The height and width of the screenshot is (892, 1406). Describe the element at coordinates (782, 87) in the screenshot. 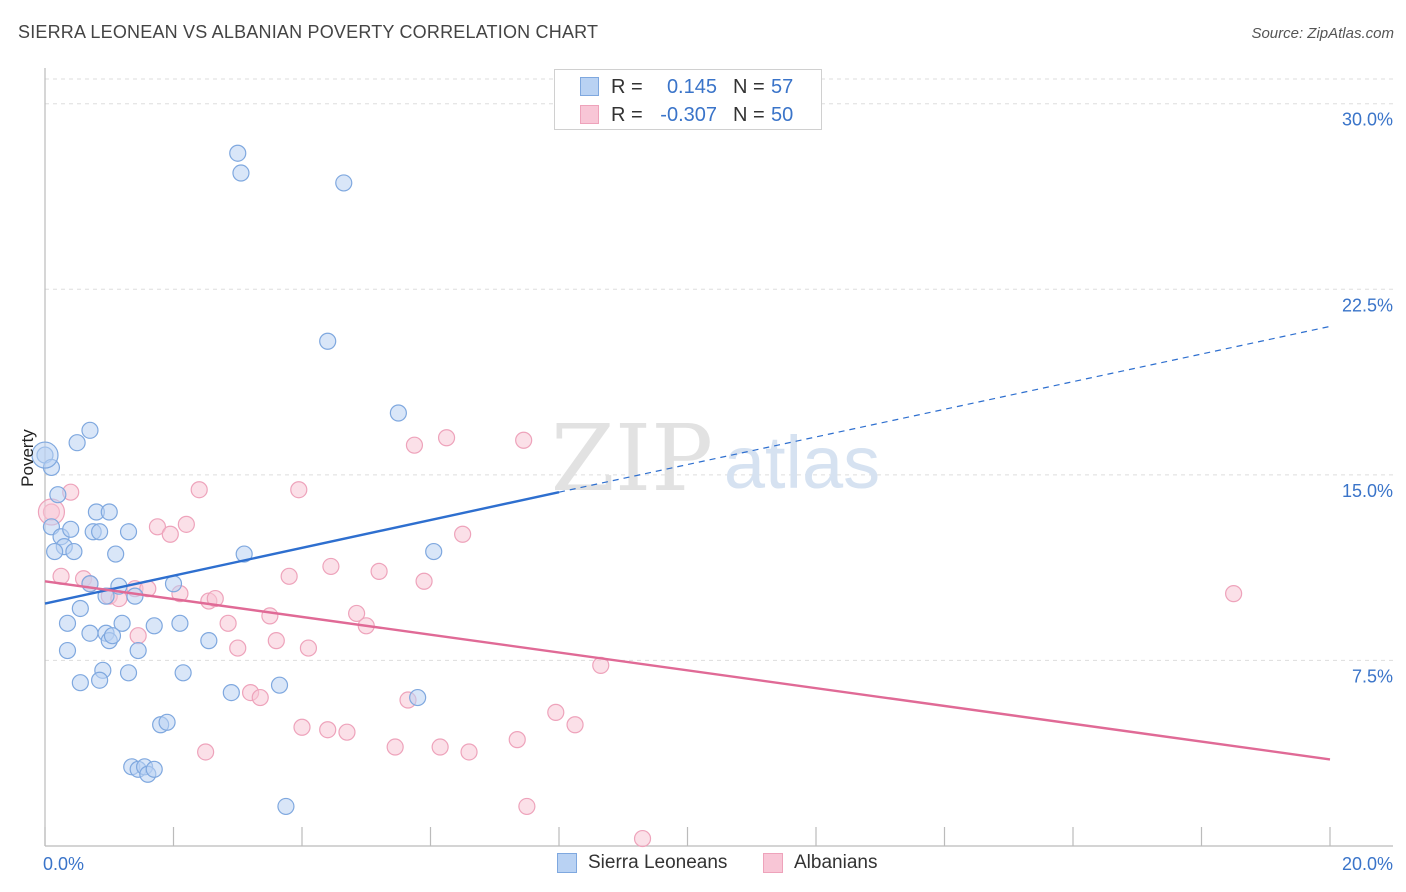

I see `legend-n-value: 57` at that location.